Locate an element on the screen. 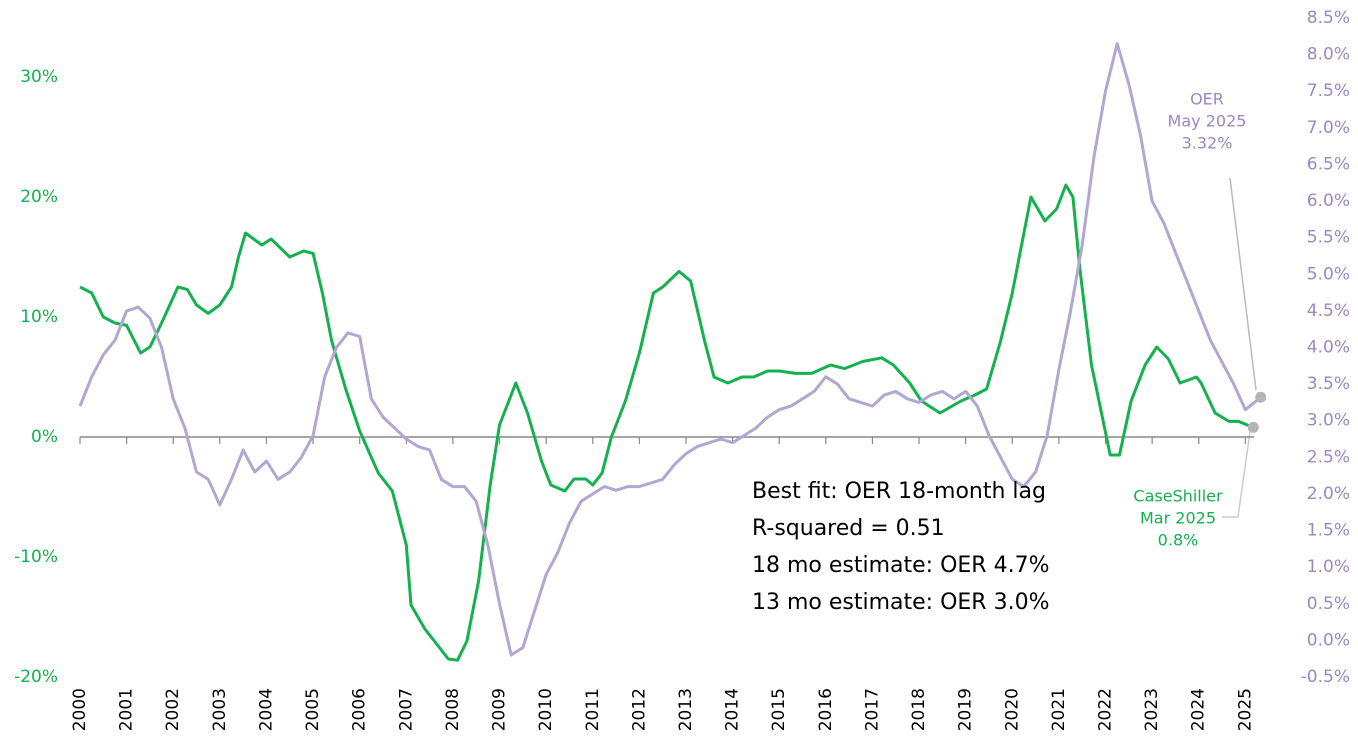 This screenshot has width=1358, height=736. y2-tick-label: 1.5% is located at coordinates (1328, 531).